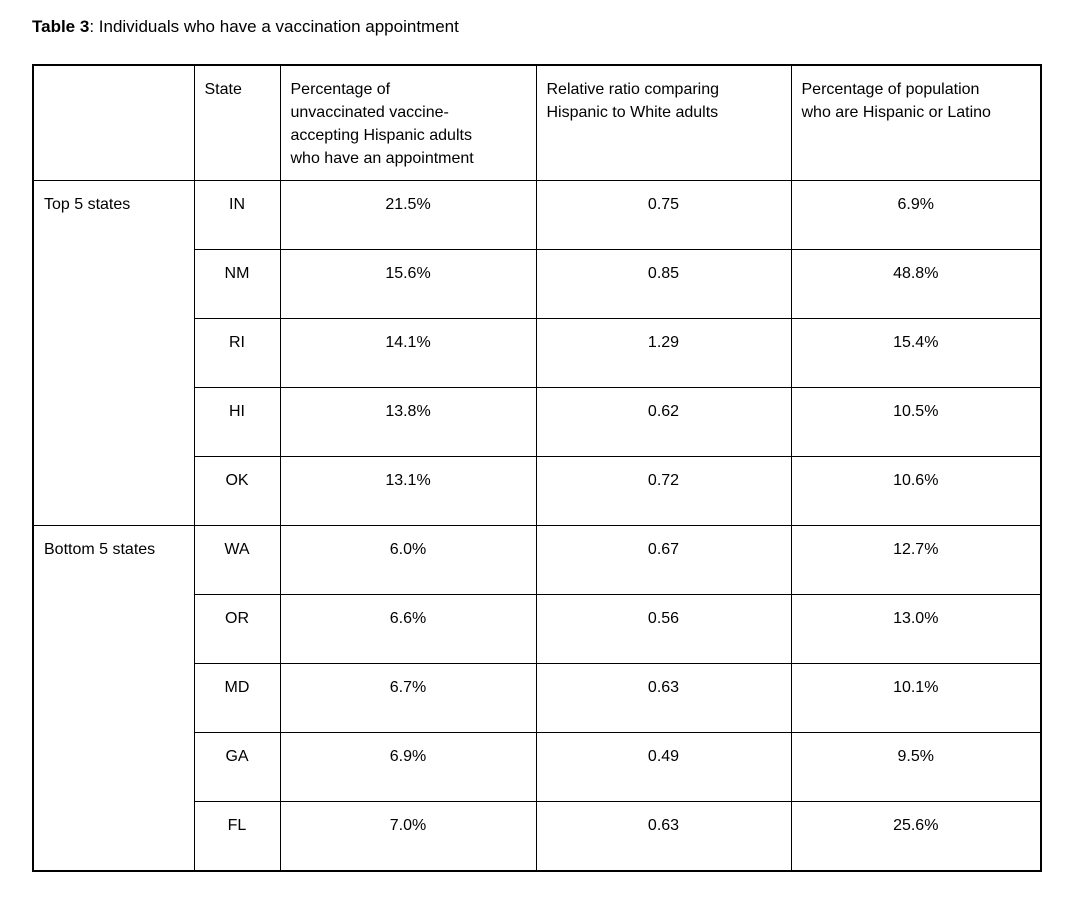 Image resolution: width=1072 pixels, height=900 pixels. What do you see at coordinates (61, 26) in the screenshot?
I see `table-title-label: Table 3` at bounding box center [61, 26].